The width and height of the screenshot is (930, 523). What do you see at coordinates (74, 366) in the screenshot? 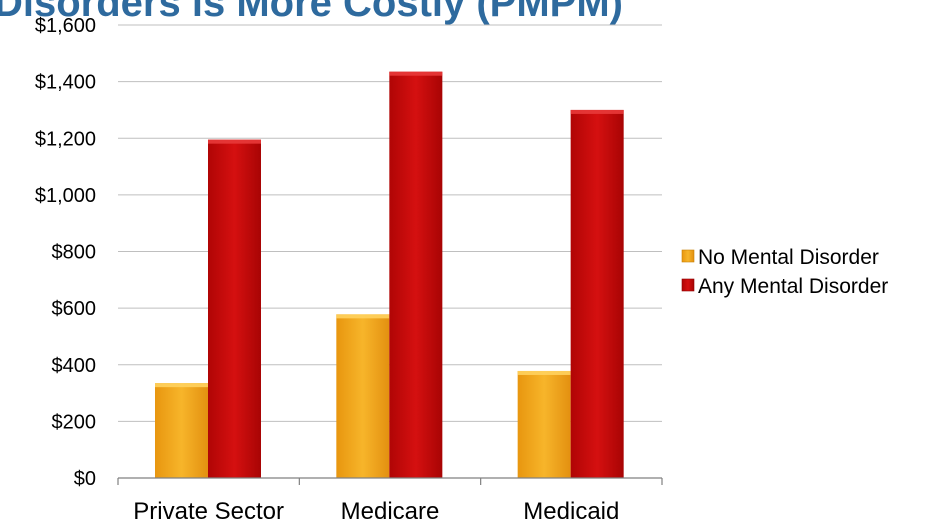
I see `y-tick-label: $400` at bounding box center [74, 366].